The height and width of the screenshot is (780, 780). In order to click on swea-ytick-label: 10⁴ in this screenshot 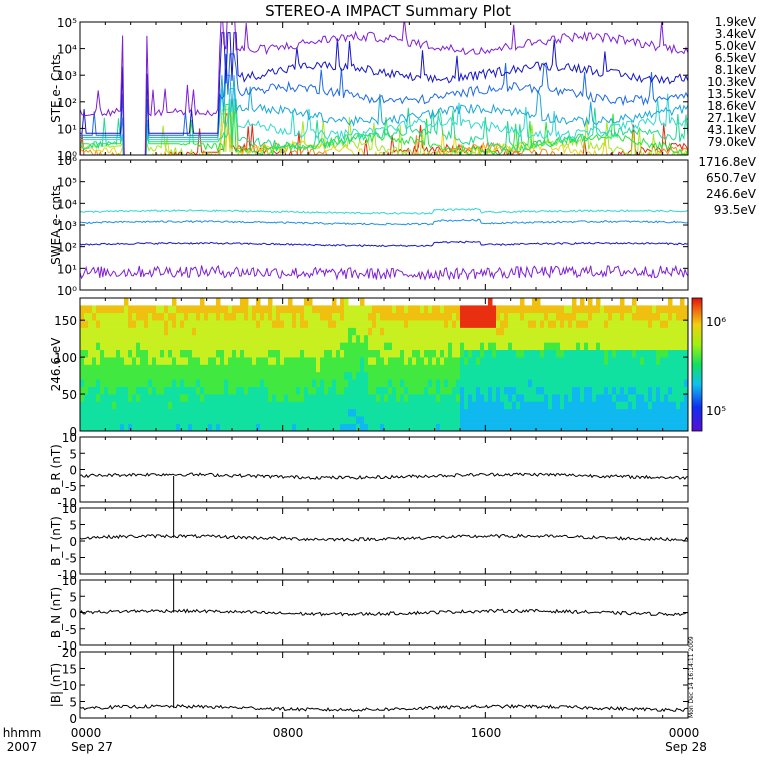, I will do `click(67, 204)`.